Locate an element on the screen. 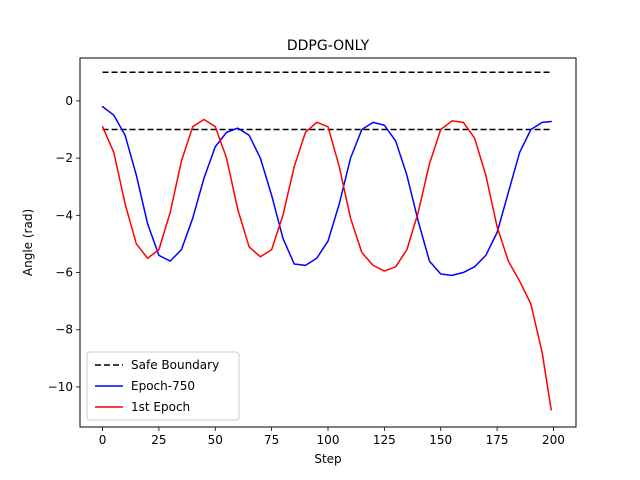 Image resolution: width=640 pixels, height=480 pixels. legend: Safe Boundary Epoch-750 1st Epoch is located at coordinates (163, 386).